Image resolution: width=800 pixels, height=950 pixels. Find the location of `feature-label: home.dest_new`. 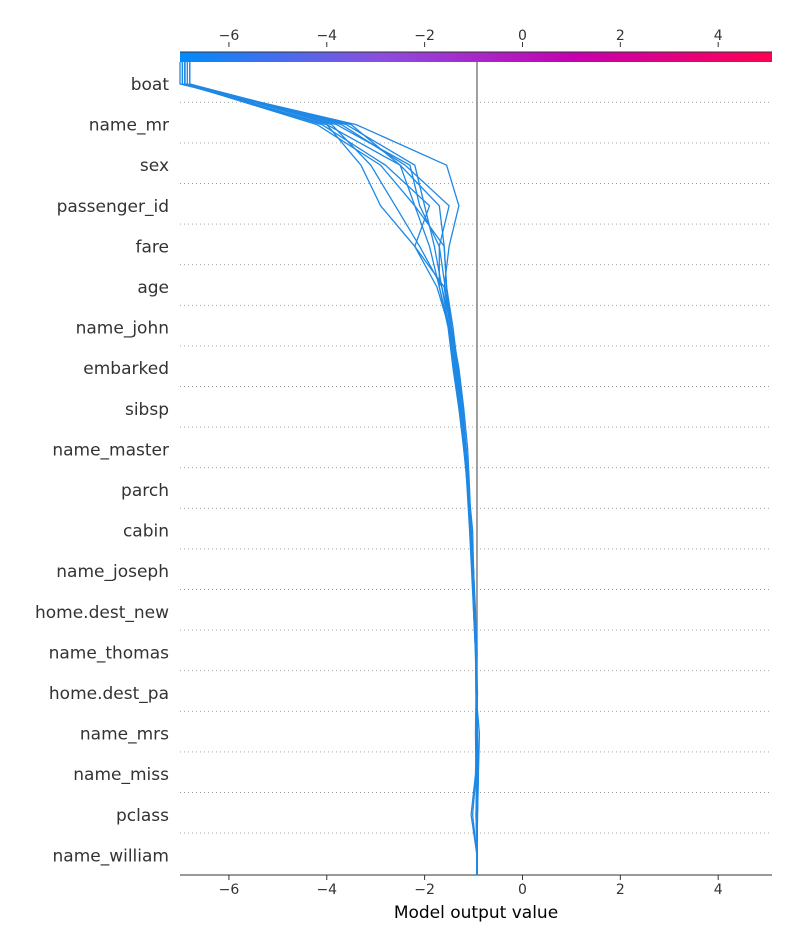

feature-label: home.dest_new is located at coordinates (102, 613).